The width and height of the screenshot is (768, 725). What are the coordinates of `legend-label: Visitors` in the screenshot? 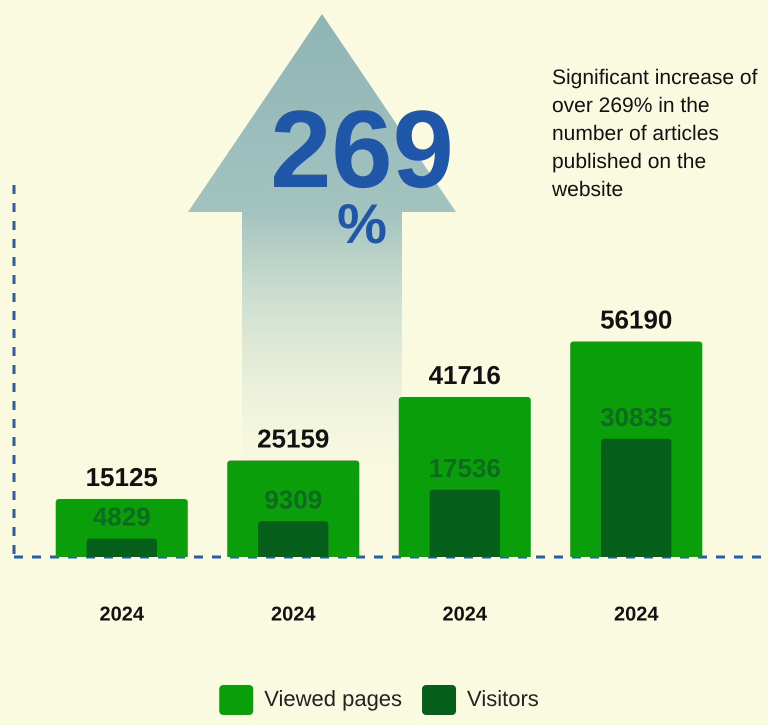 It's located at (503, 699).